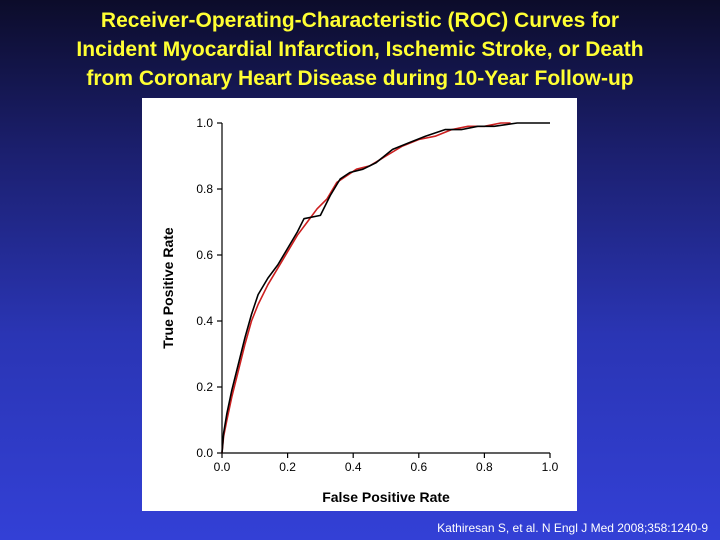 The height and width of the screenshot is (540, 720). I want to click on x-tick-label: 0.8, so click(484, 467).